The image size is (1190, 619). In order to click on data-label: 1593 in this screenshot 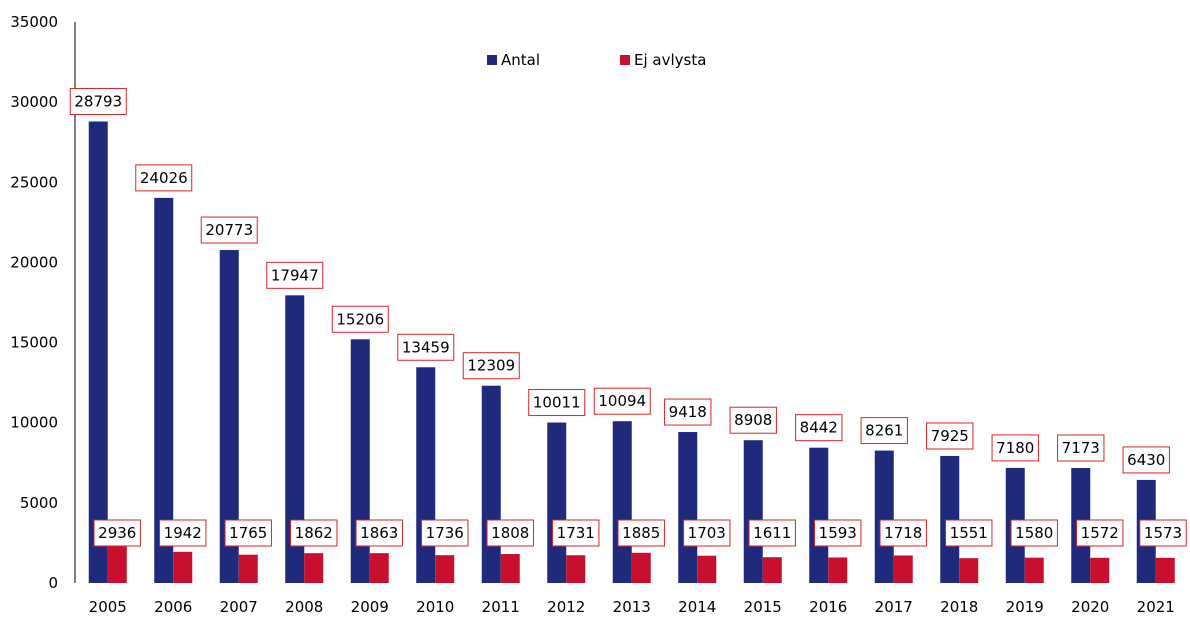, I will do `click(838, 533)`.